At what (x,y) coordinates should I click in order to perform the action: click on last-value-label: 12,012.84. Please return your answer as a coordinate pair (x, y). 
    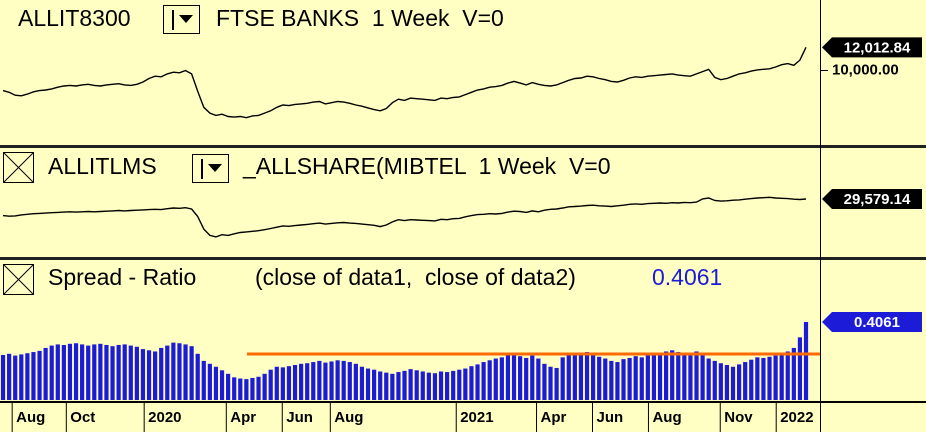
    Looking at the image, I should click on (877, 47).